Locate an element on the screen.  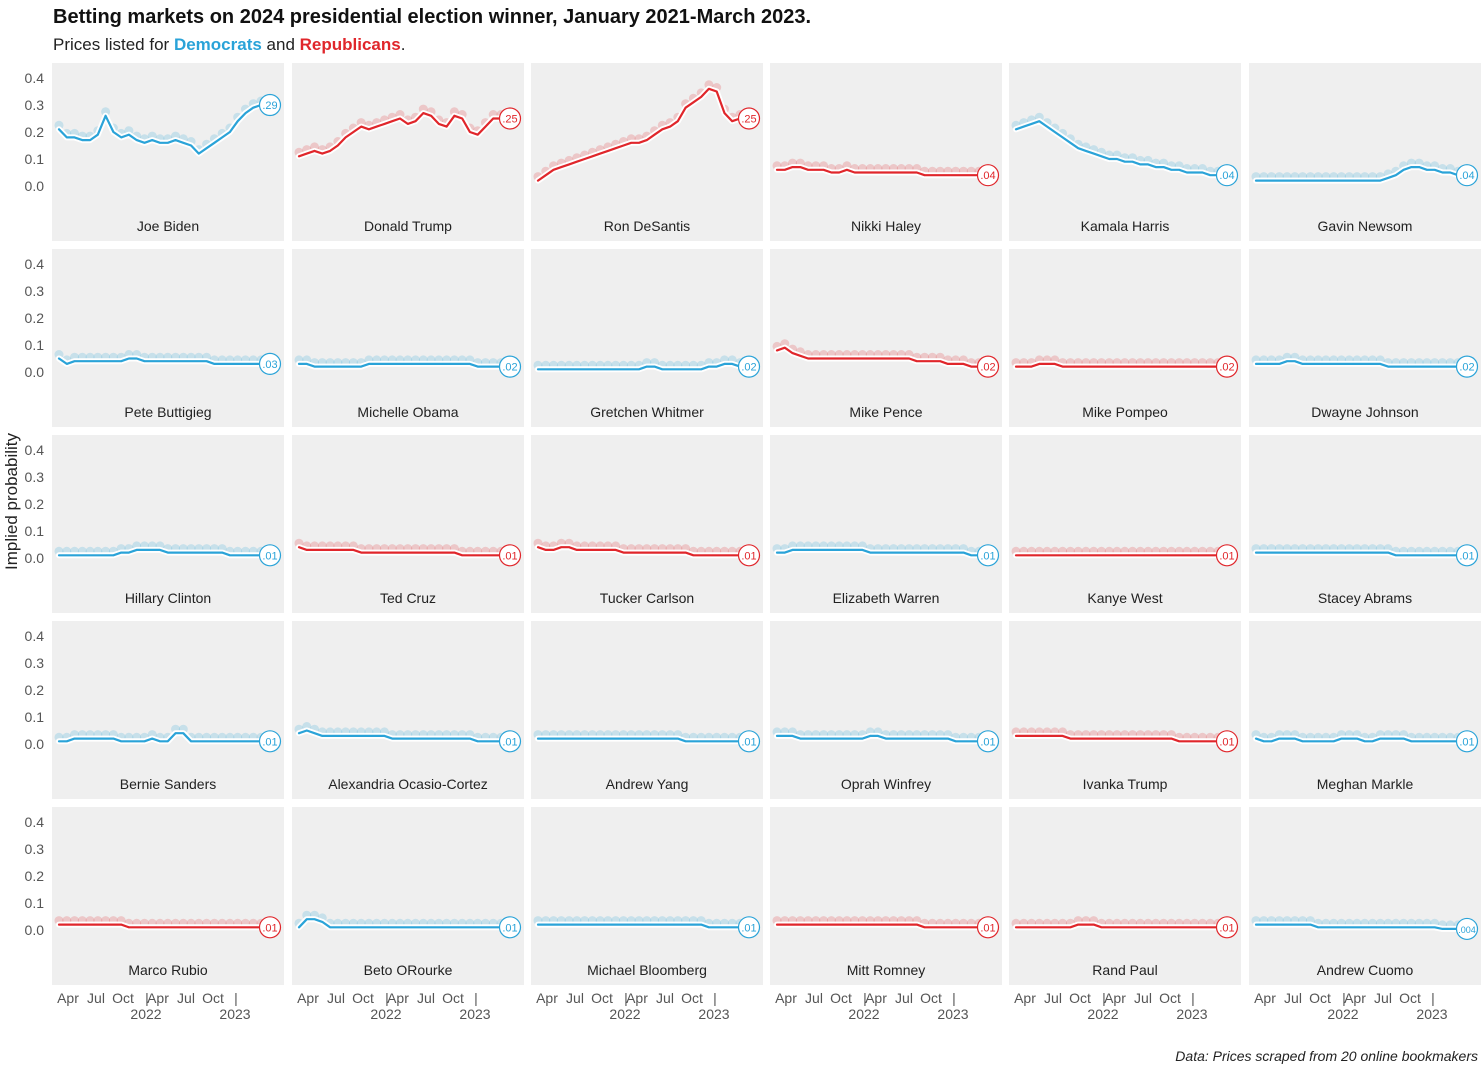
panel-joe-biden: .29 Joe Biden is located at coordinates (168, 152).